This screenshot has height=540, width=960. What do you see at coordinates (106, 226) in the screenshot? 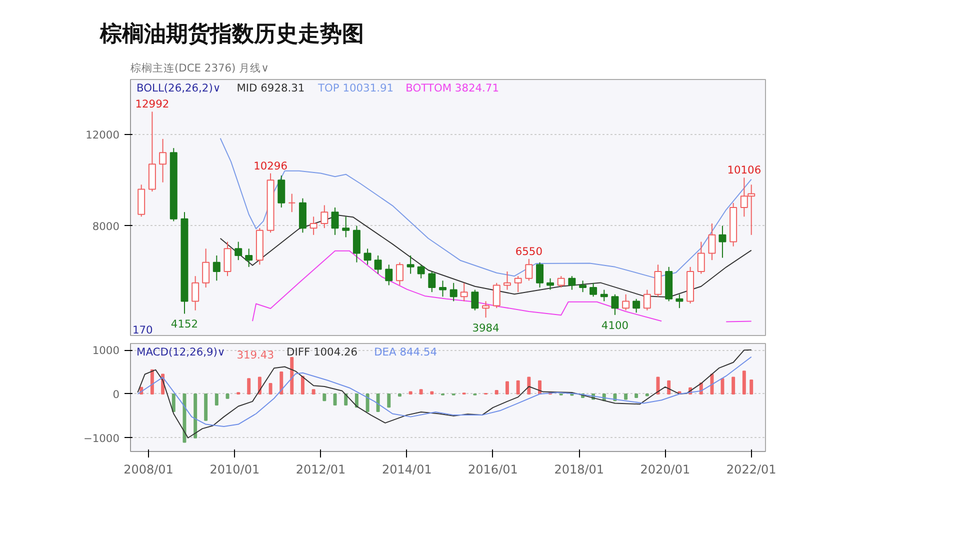
I see `y-tick-label: 8000` at bounding box center [106, 226].